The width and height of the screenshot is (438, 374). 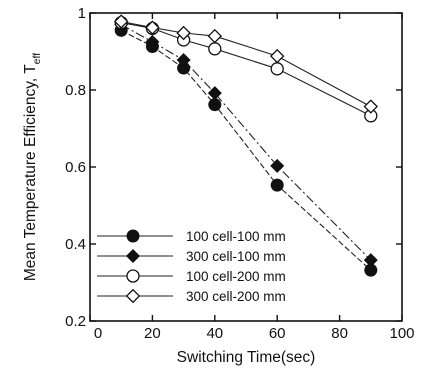 What do you see at coordinates (236, 256) in the screenshot?
I see `legend-label: 300 cell-100 mm` at bounding box center [236, 256].